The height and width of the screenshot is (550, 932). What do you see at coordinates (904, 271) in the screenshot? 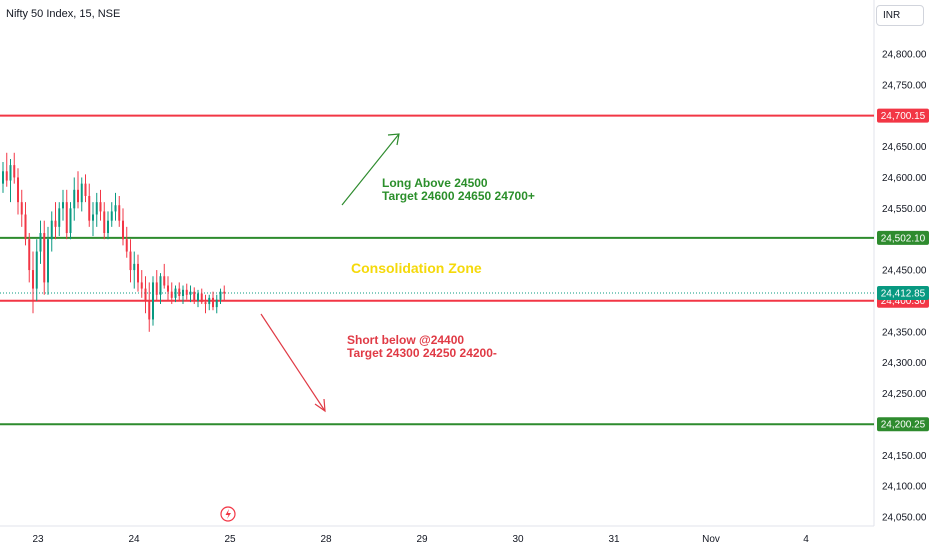
I see `y-tick-label: 24,450.00` at bounding box center [904, 271].